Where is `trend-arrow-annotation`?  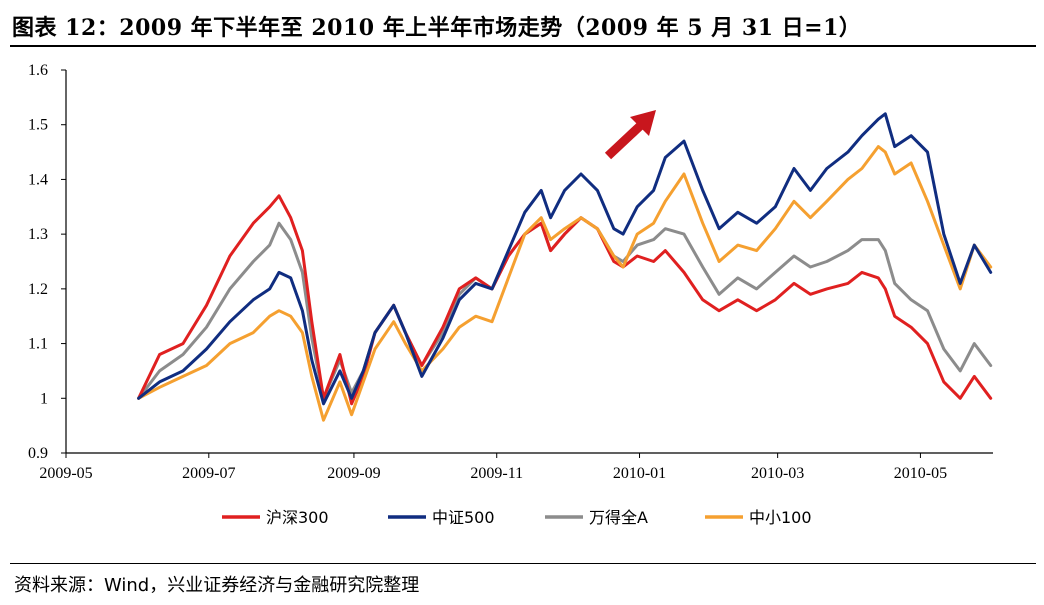 trend-arrow-annotation is located at coordinates (630, 135).